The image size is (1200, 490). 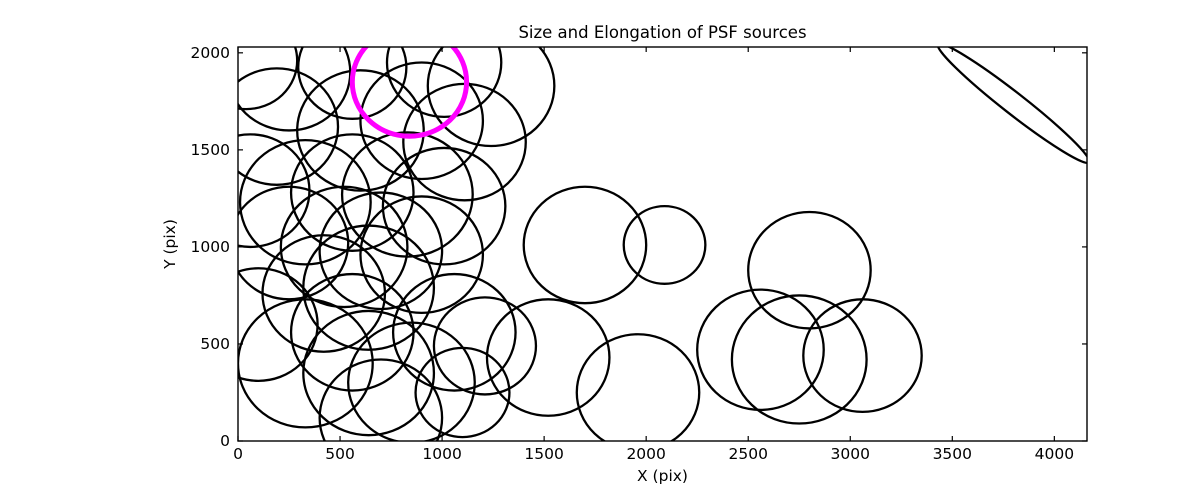 What do you see at coordinates (850, 454) in the screenshot?
I see `x-tick-label-3000: 3000` at bounding box center [850, 454].